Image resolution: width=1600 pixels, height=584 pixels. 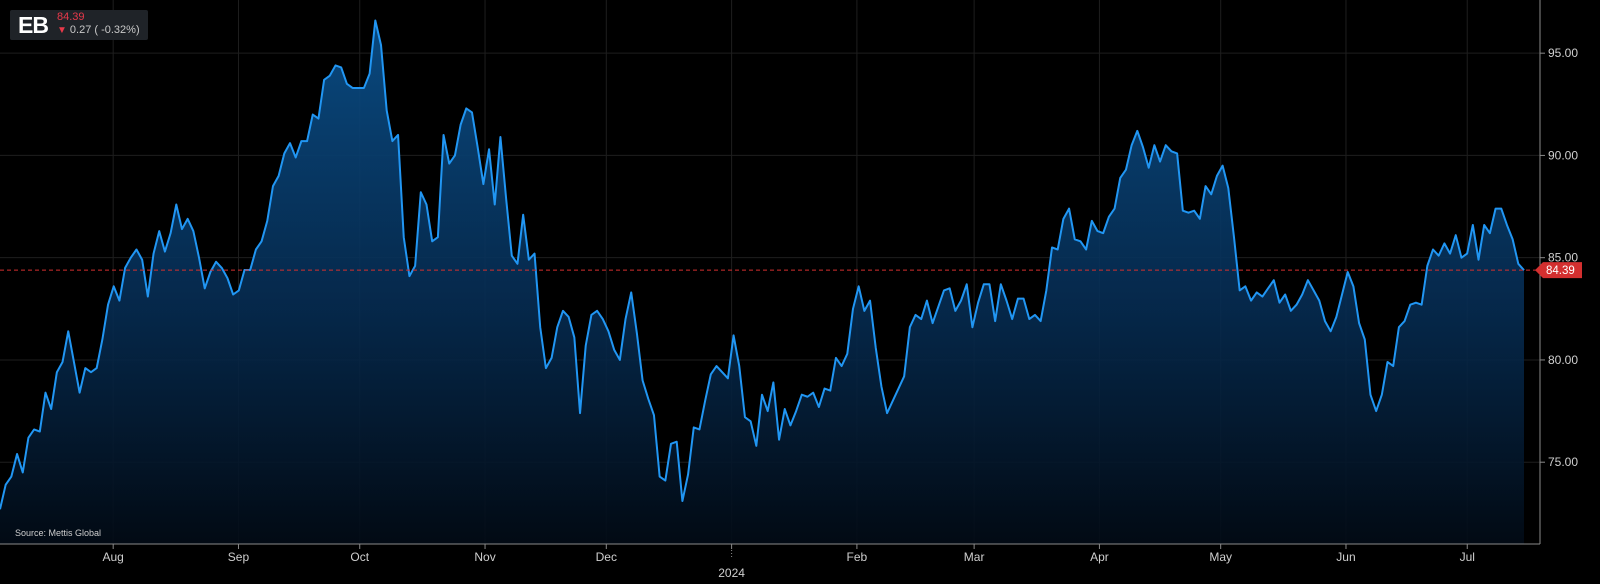 I want to click on last-value-badge, so click(x=1558, y=270).